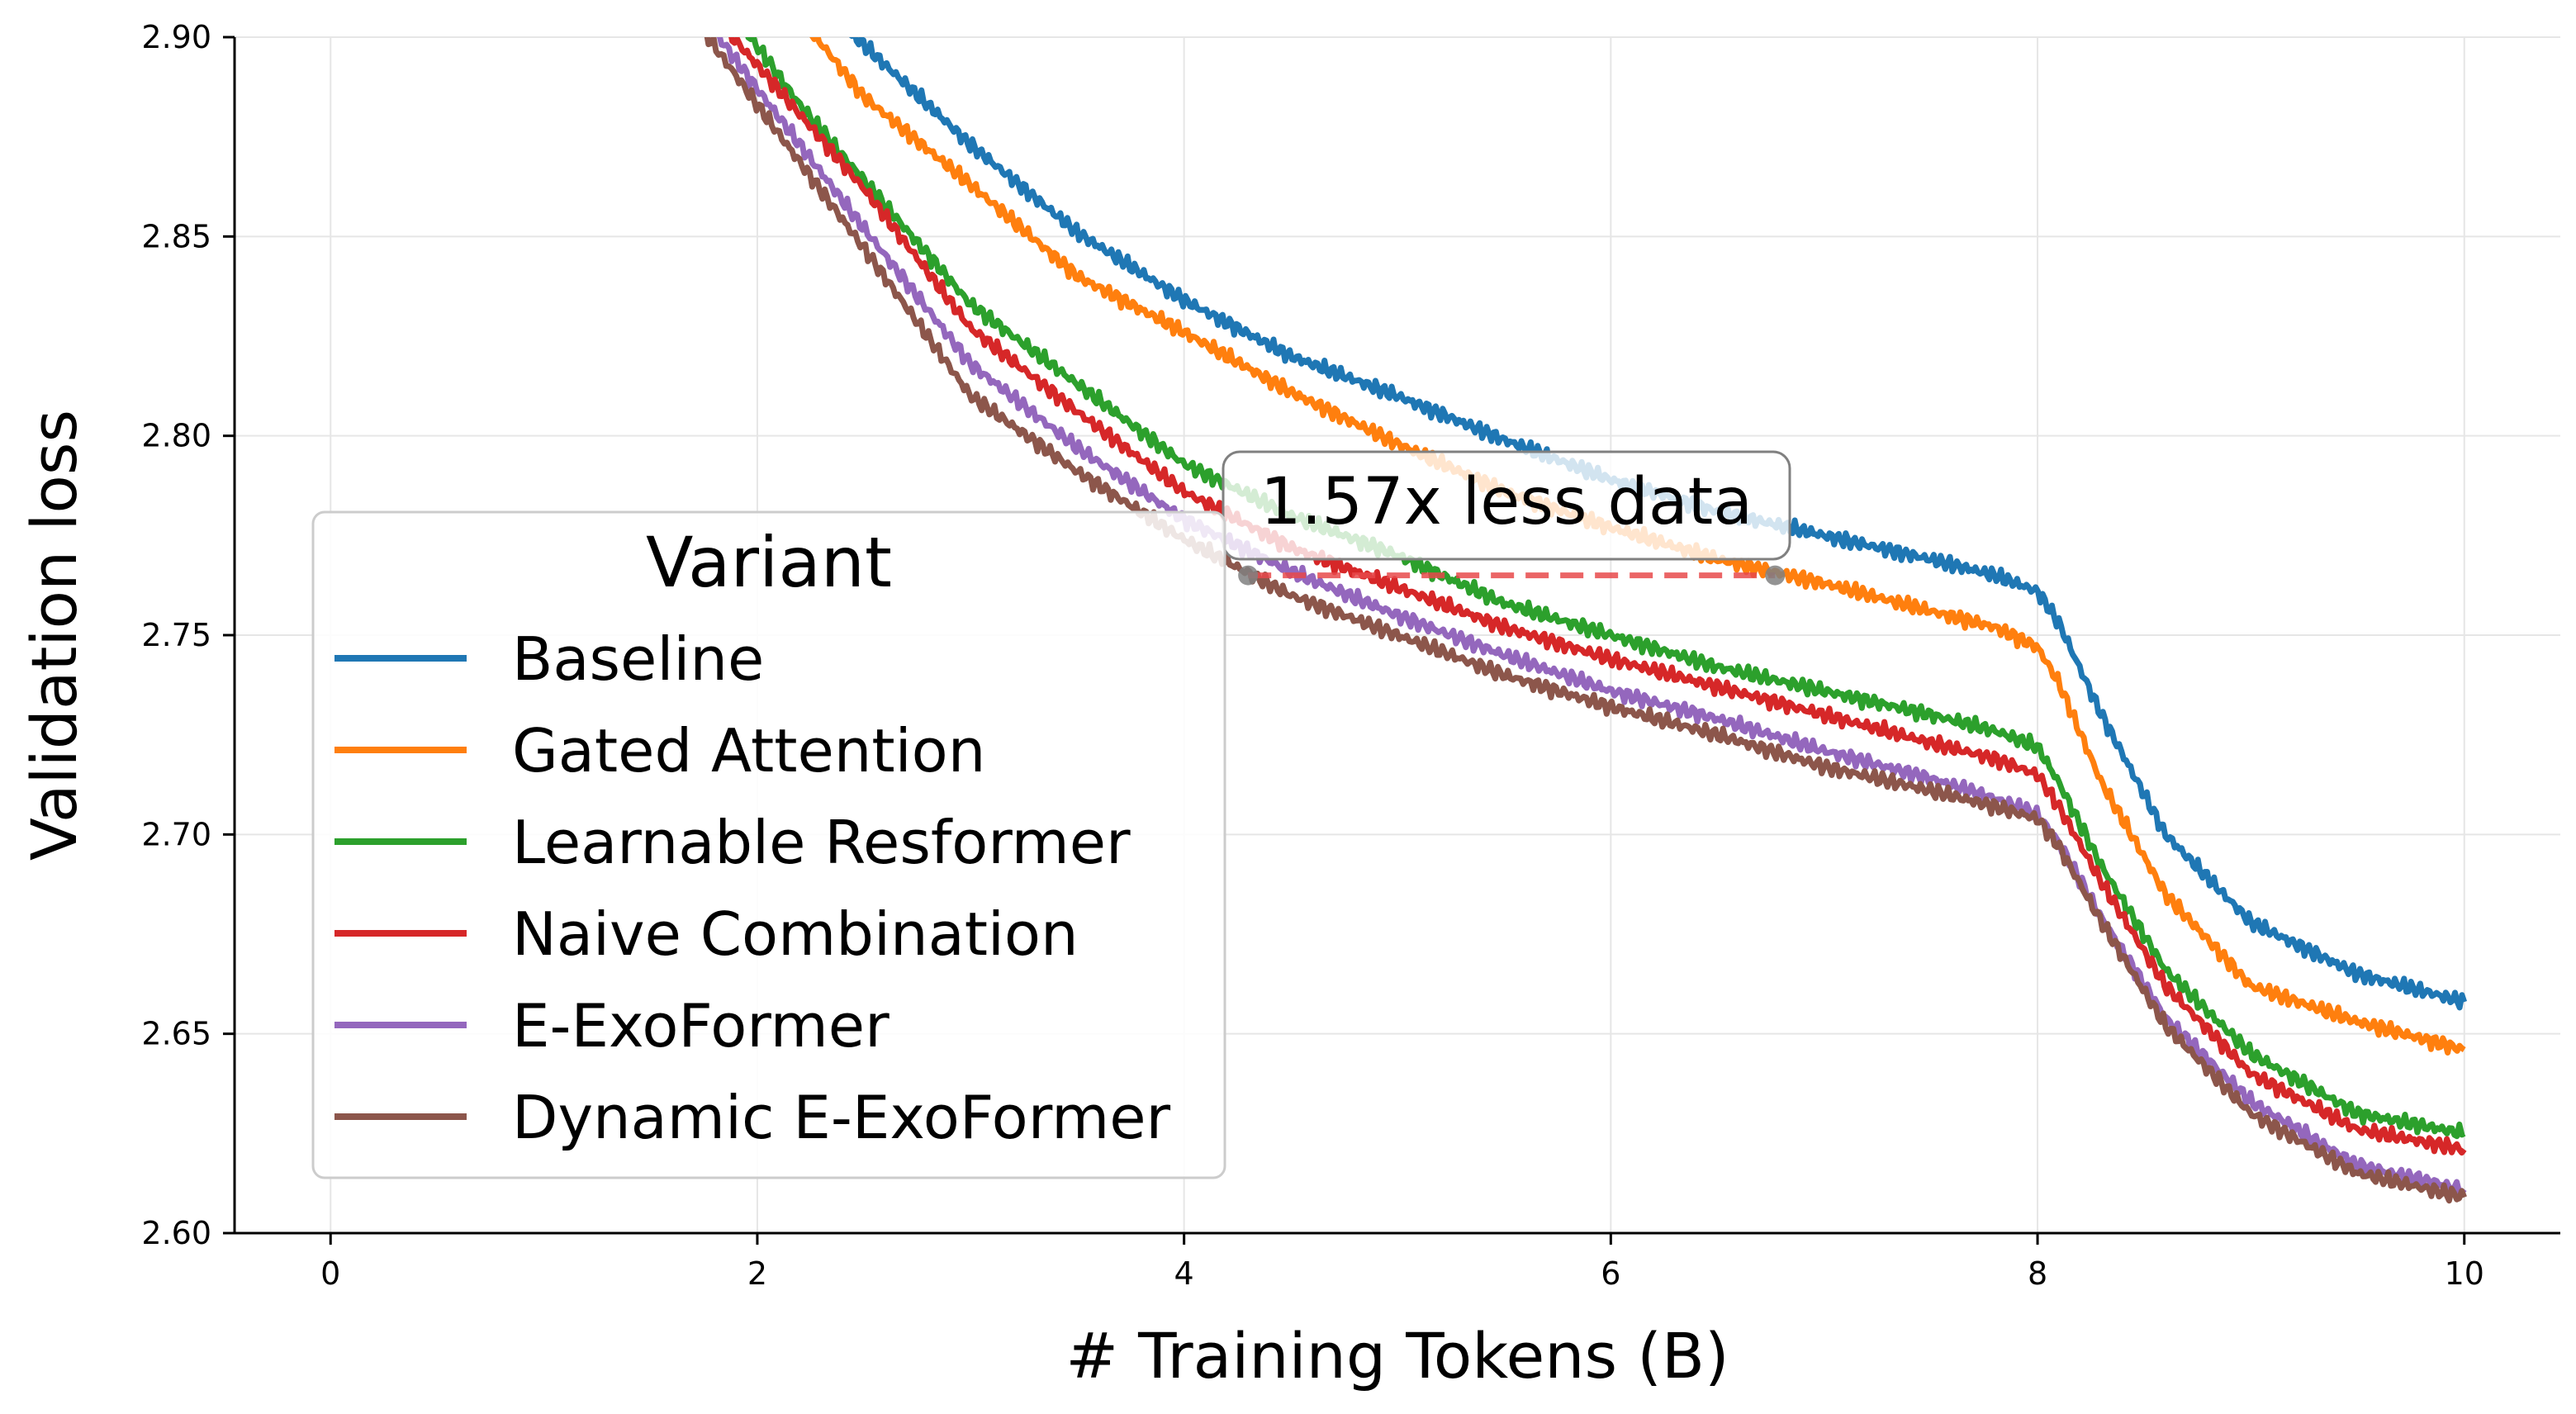 This screenshot has height=1414, width=2576. I want to click on x-tick-label: 0, so click(330, 1273).